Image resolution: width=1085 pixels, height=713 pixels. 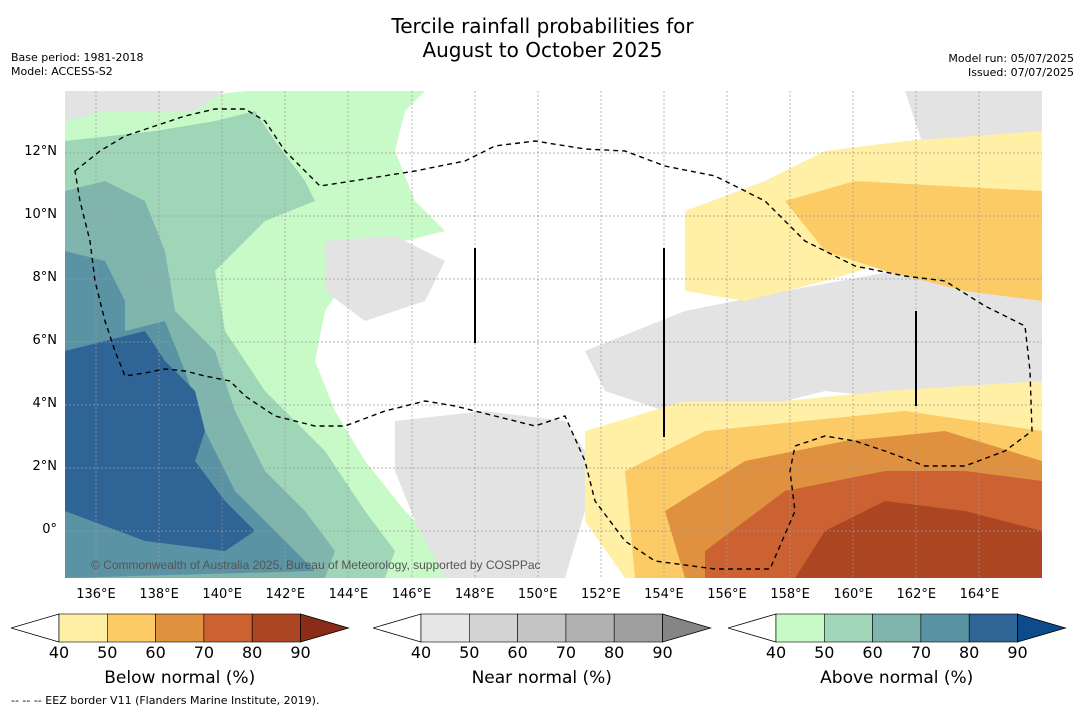 What do you see at coordinates (45, 403) in the screenshot?
I see `lat-tick-label: 4°N` at bounding box center [45, 403].